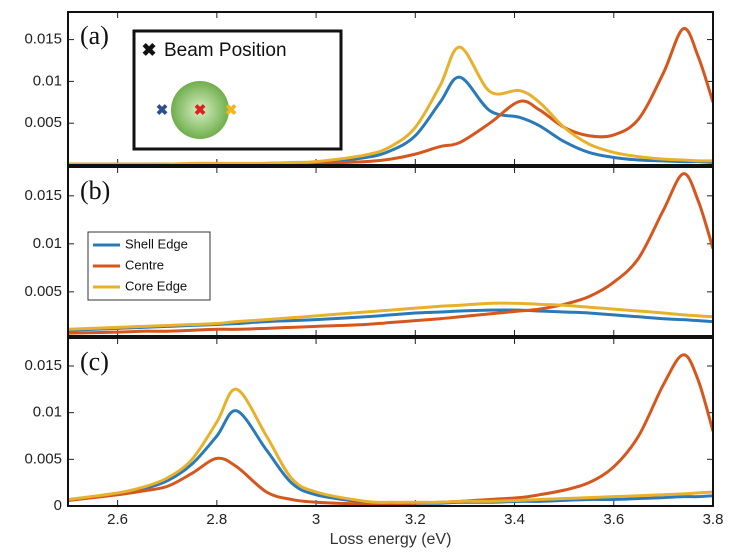 This screenshot has height=554, width=731. Describe the element at coordinates (156, 285) in the screenshot. I see `legend-label: Core Edge` at that location.